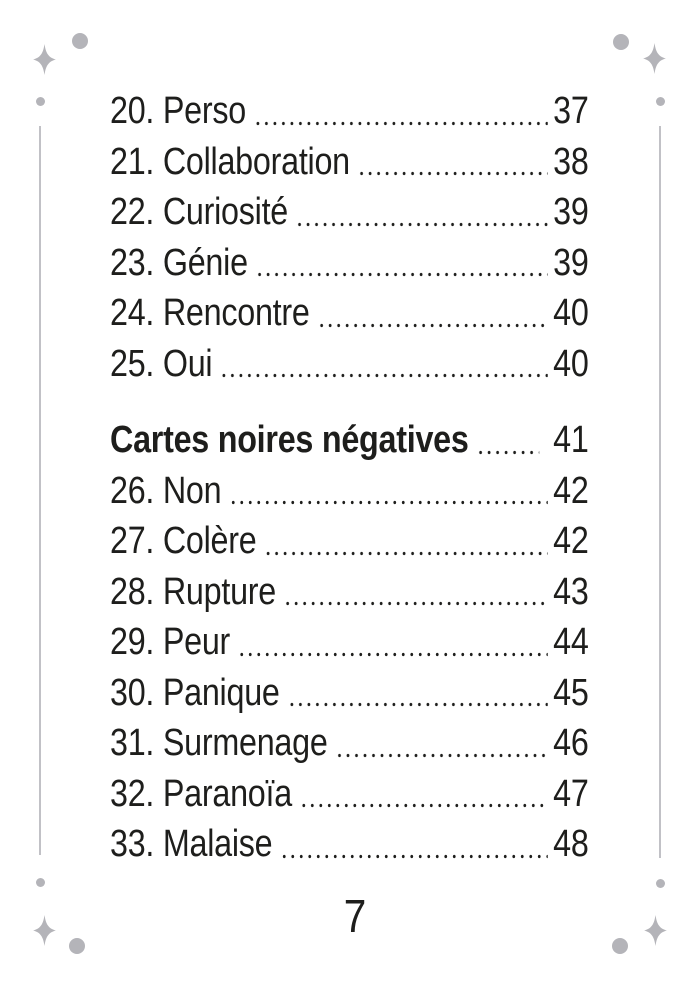 This screenshot has height=989, width=700. I want to click on toc-entry-label: 26. Non, so click(166, 490).